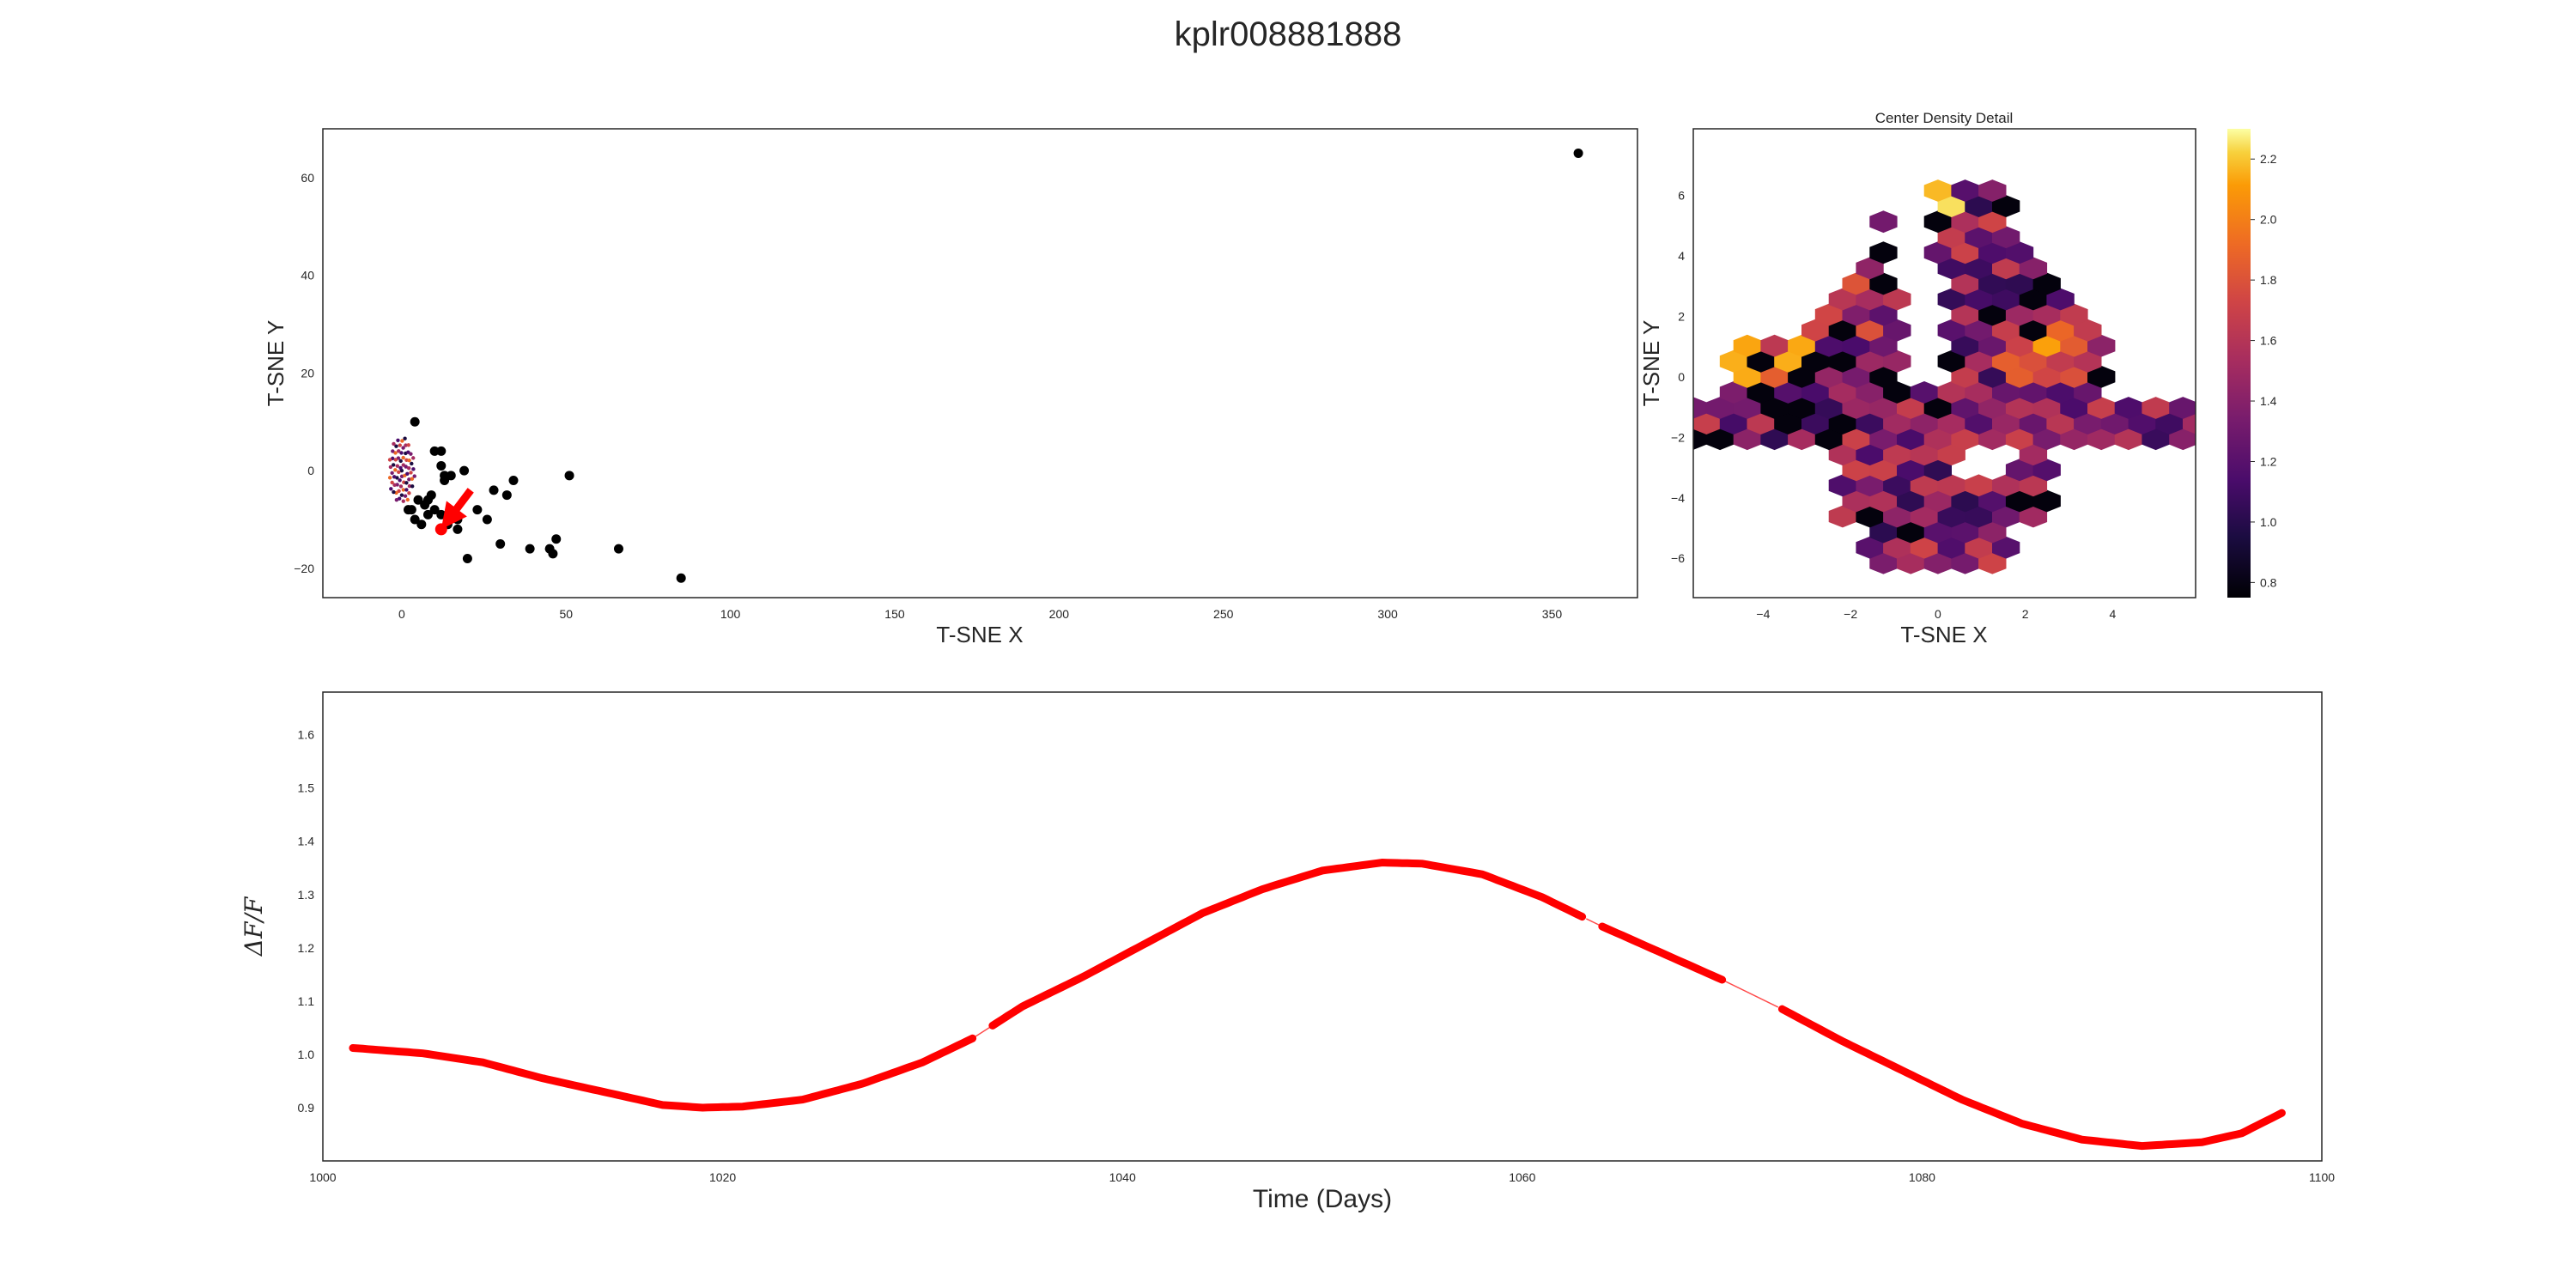 This screenshot has height=1288, width=2576. I want to click on scatter-xtick: 350, so click(1553, 614).